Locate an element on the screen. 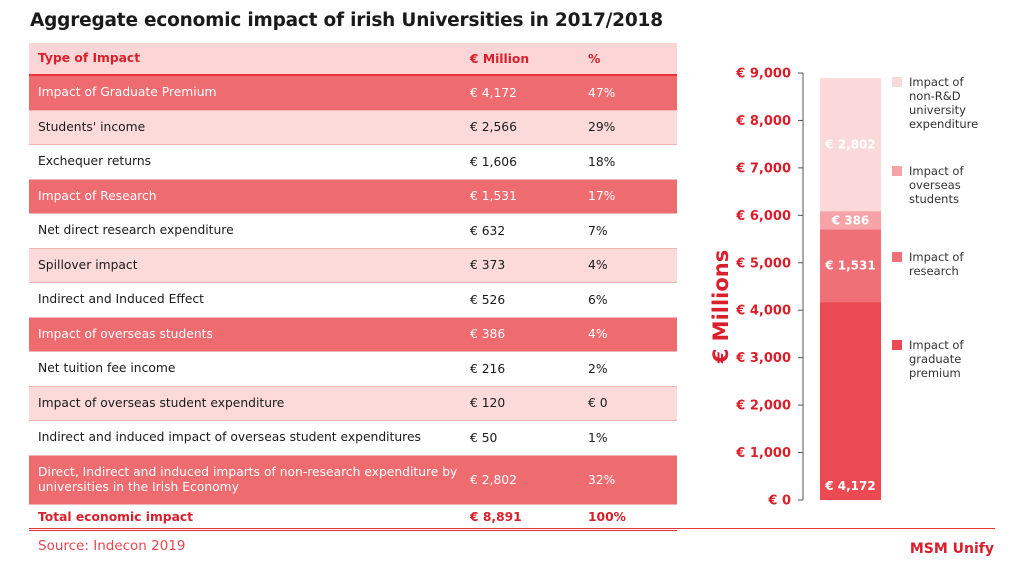 The width and height of the screenshot is (1024, 576). row-pct: 7% is located at coordinates (598, 230).